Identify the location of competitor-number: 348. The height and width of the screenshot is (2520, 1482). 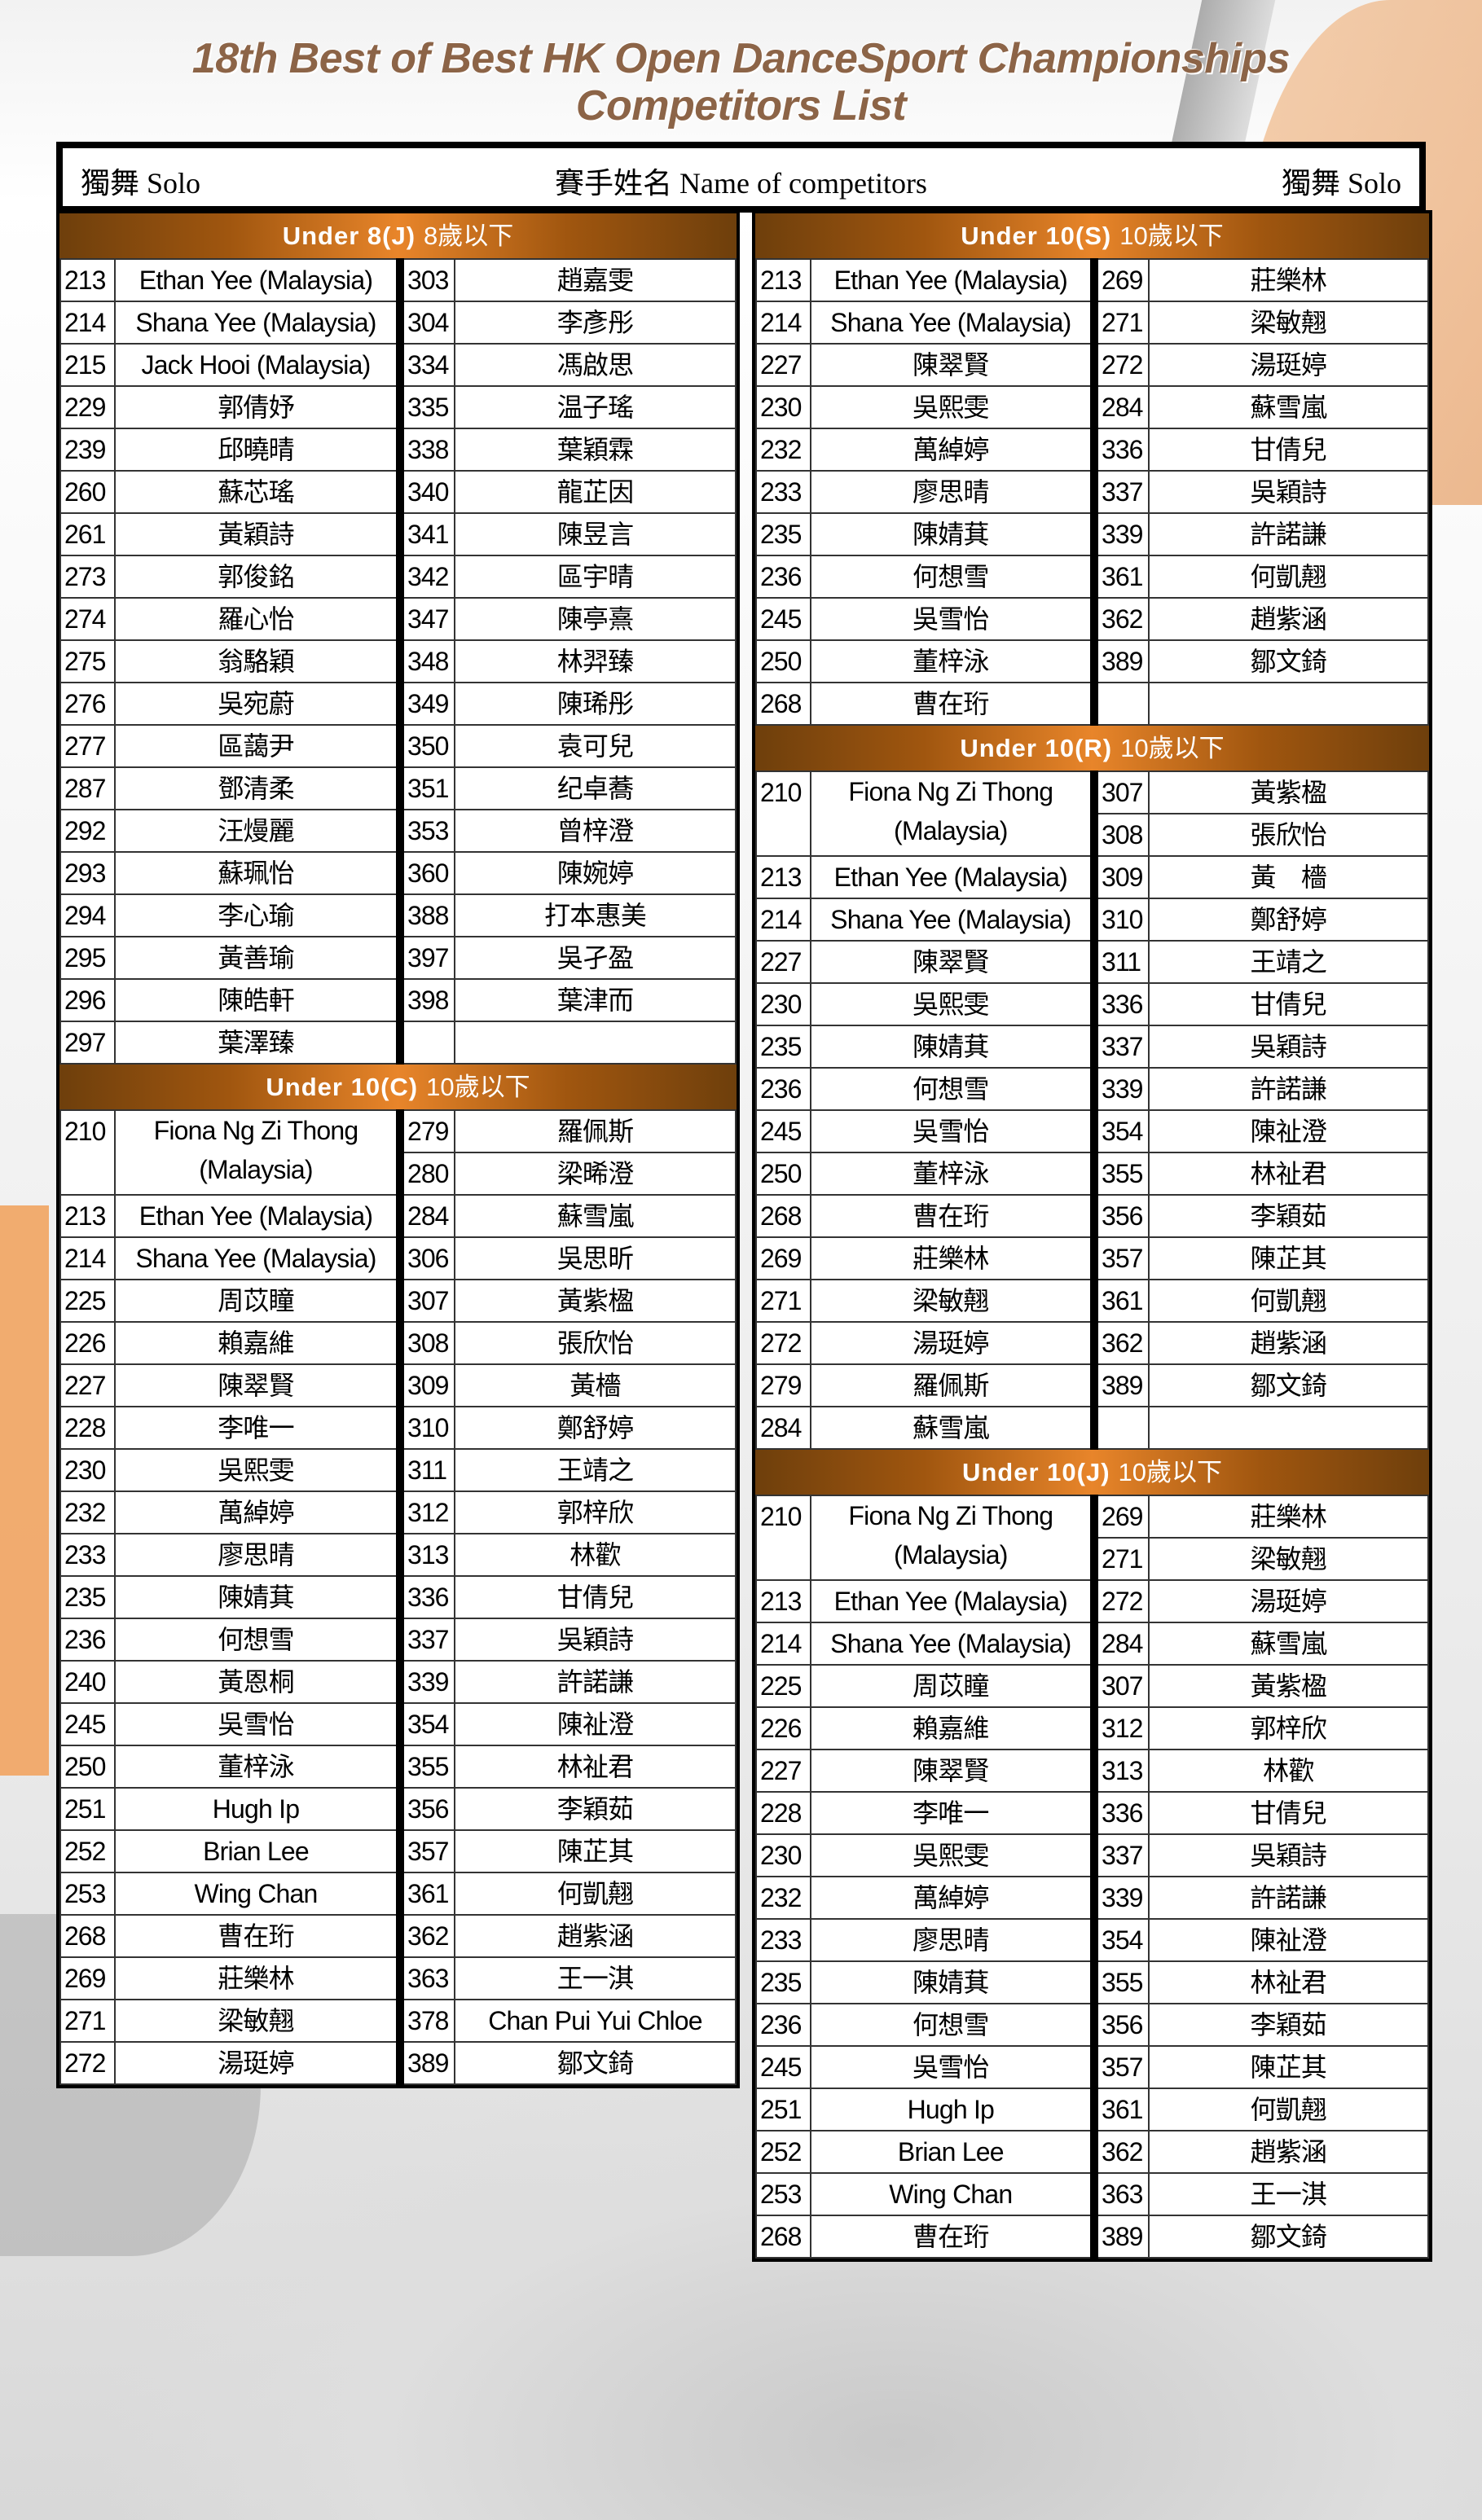
(427, 661).